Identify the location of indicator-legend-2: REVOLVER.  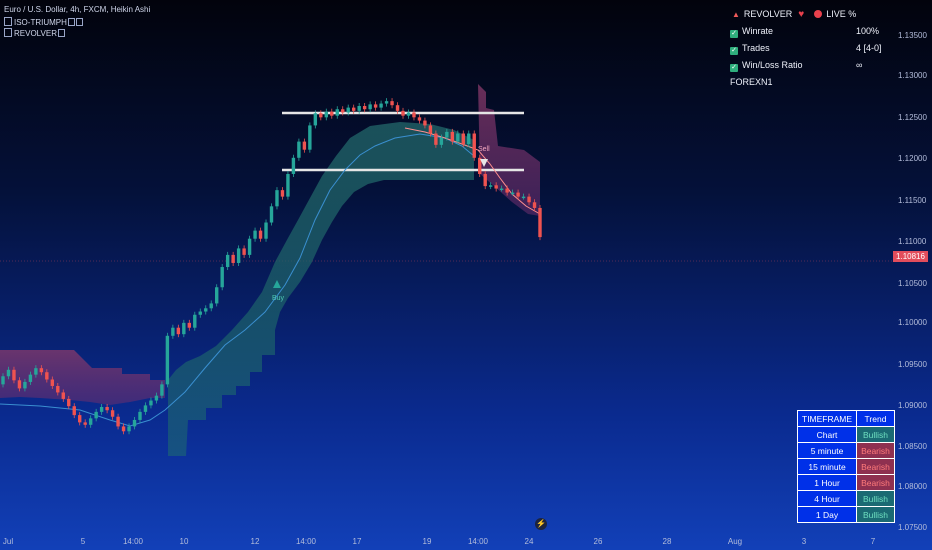
(34, 33).